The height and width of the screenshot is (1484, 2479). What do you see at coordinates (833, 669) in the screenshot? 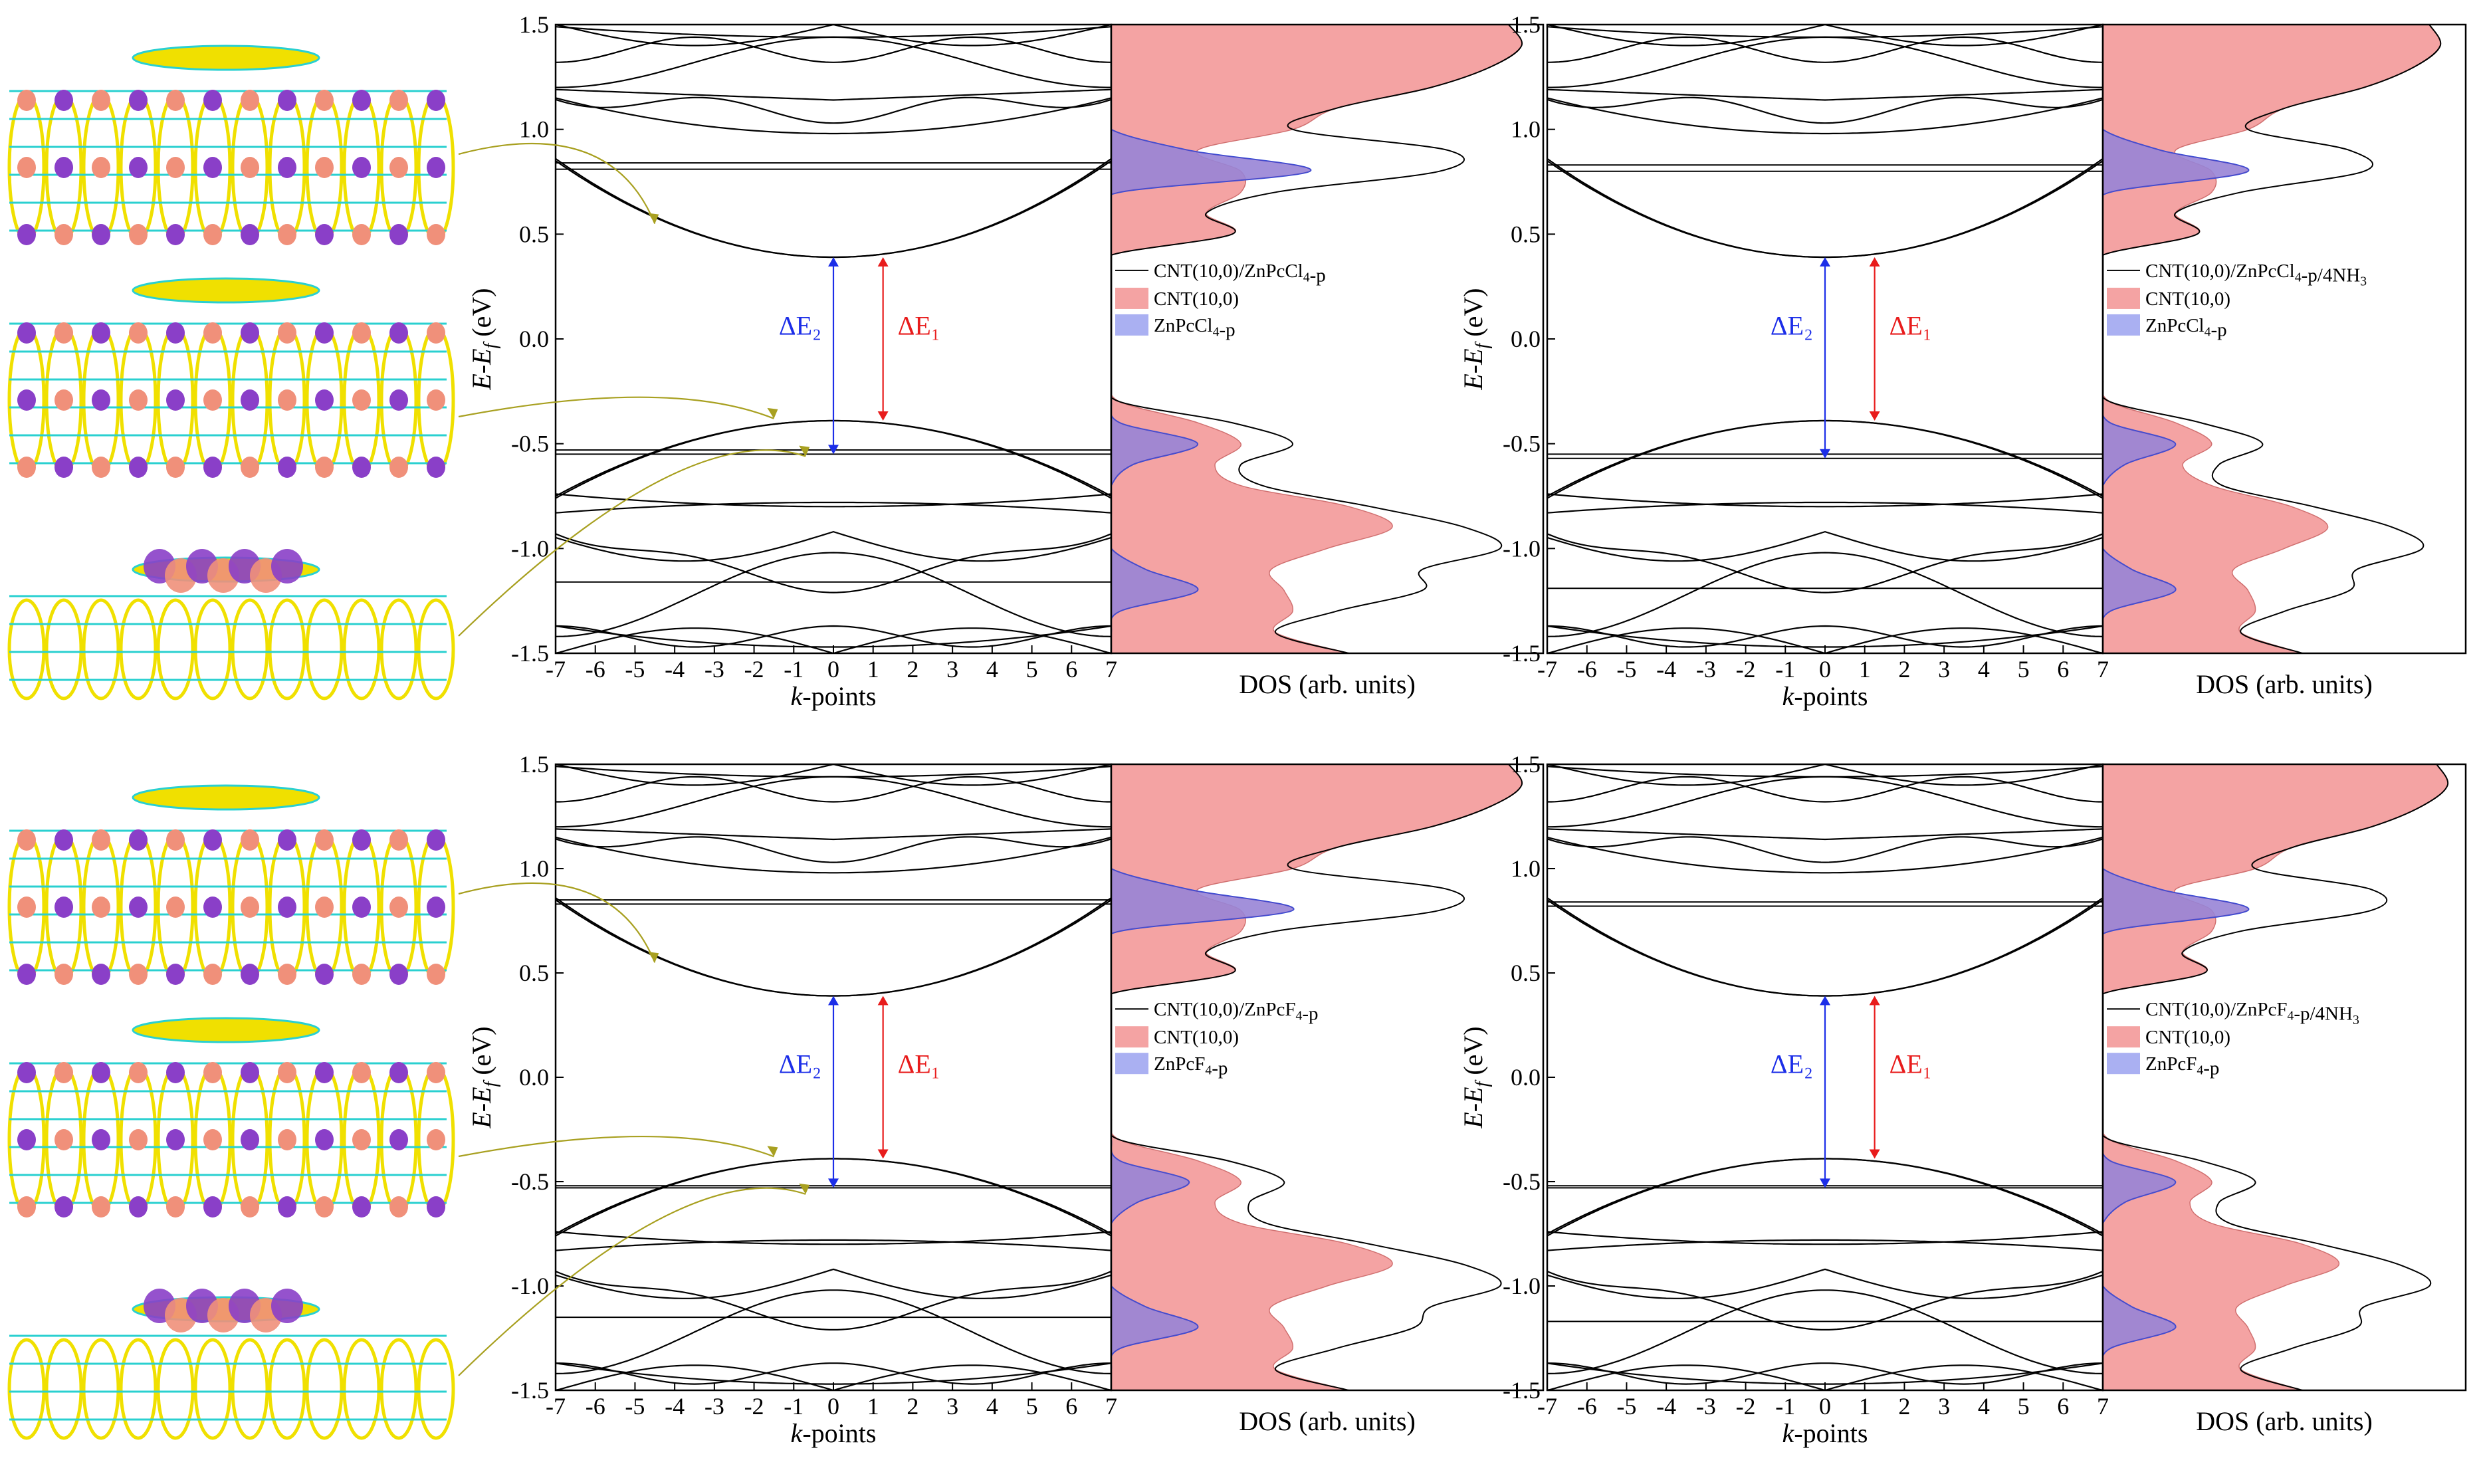
I see `x-tick-label: 0` at bounding box center [833, 669].